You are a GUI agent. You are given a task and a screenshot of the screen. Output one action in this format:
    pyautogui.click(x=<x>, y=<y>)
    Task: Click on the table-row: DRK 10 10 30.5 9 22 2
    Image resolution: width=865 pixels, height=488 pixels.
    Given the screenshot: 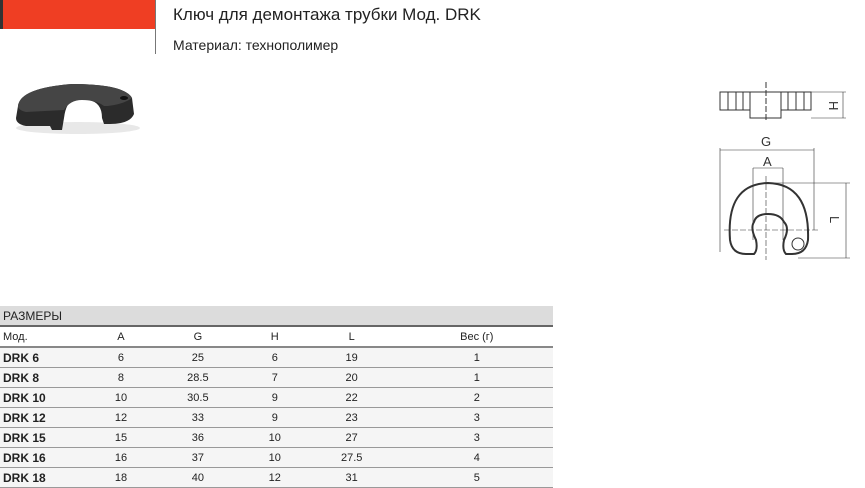 What is the action you would take?
    pyautogui.click(x=276, y=397)
    